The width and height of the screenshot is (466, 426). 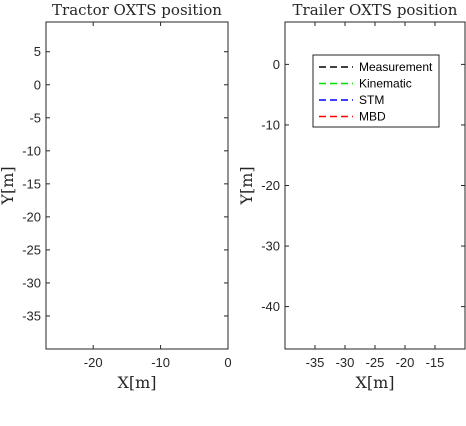 What do you see at coordinates (374, 382) in the screenshot?
I see `chart2-x-axis-label: X[m]` at bounding box center [374, 382].